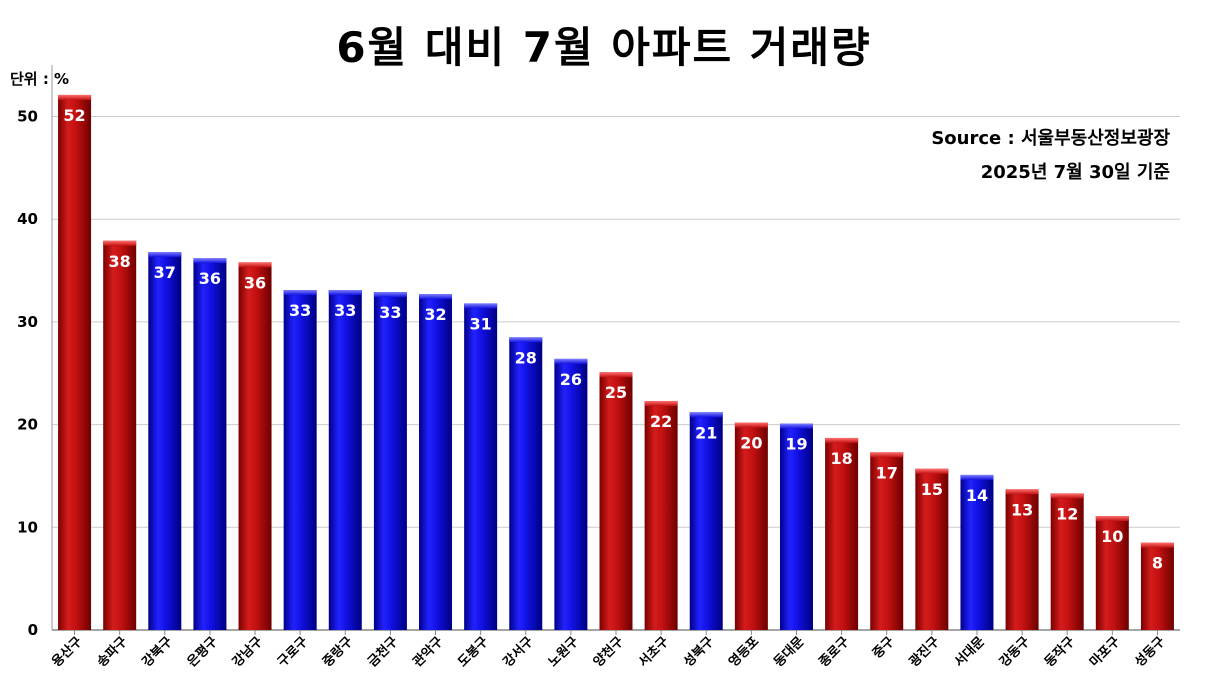 This screenshot has height=689, width=1208. I want to click on data-label: 13, so click(1022, 509).